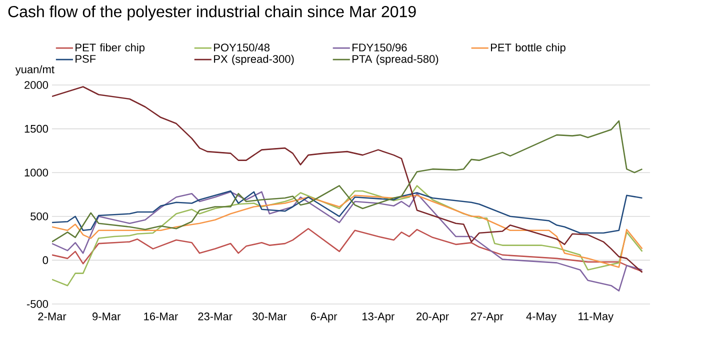  I want to click on y-tick-label: 1000, so click(36, 172).